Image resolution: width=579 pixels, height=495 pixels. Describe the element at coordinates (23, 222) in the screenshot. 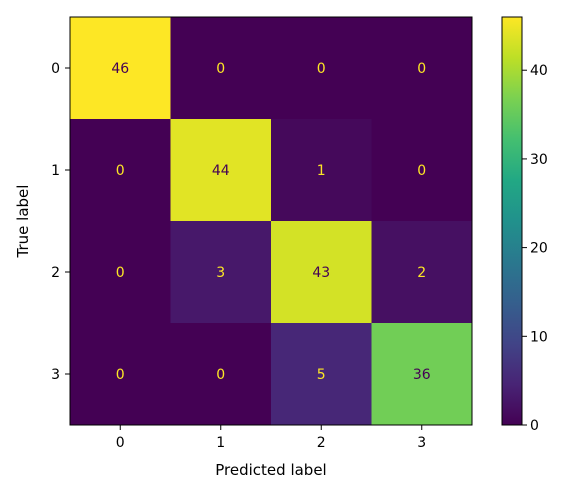

I see `y-axis-title: True label` at that location.